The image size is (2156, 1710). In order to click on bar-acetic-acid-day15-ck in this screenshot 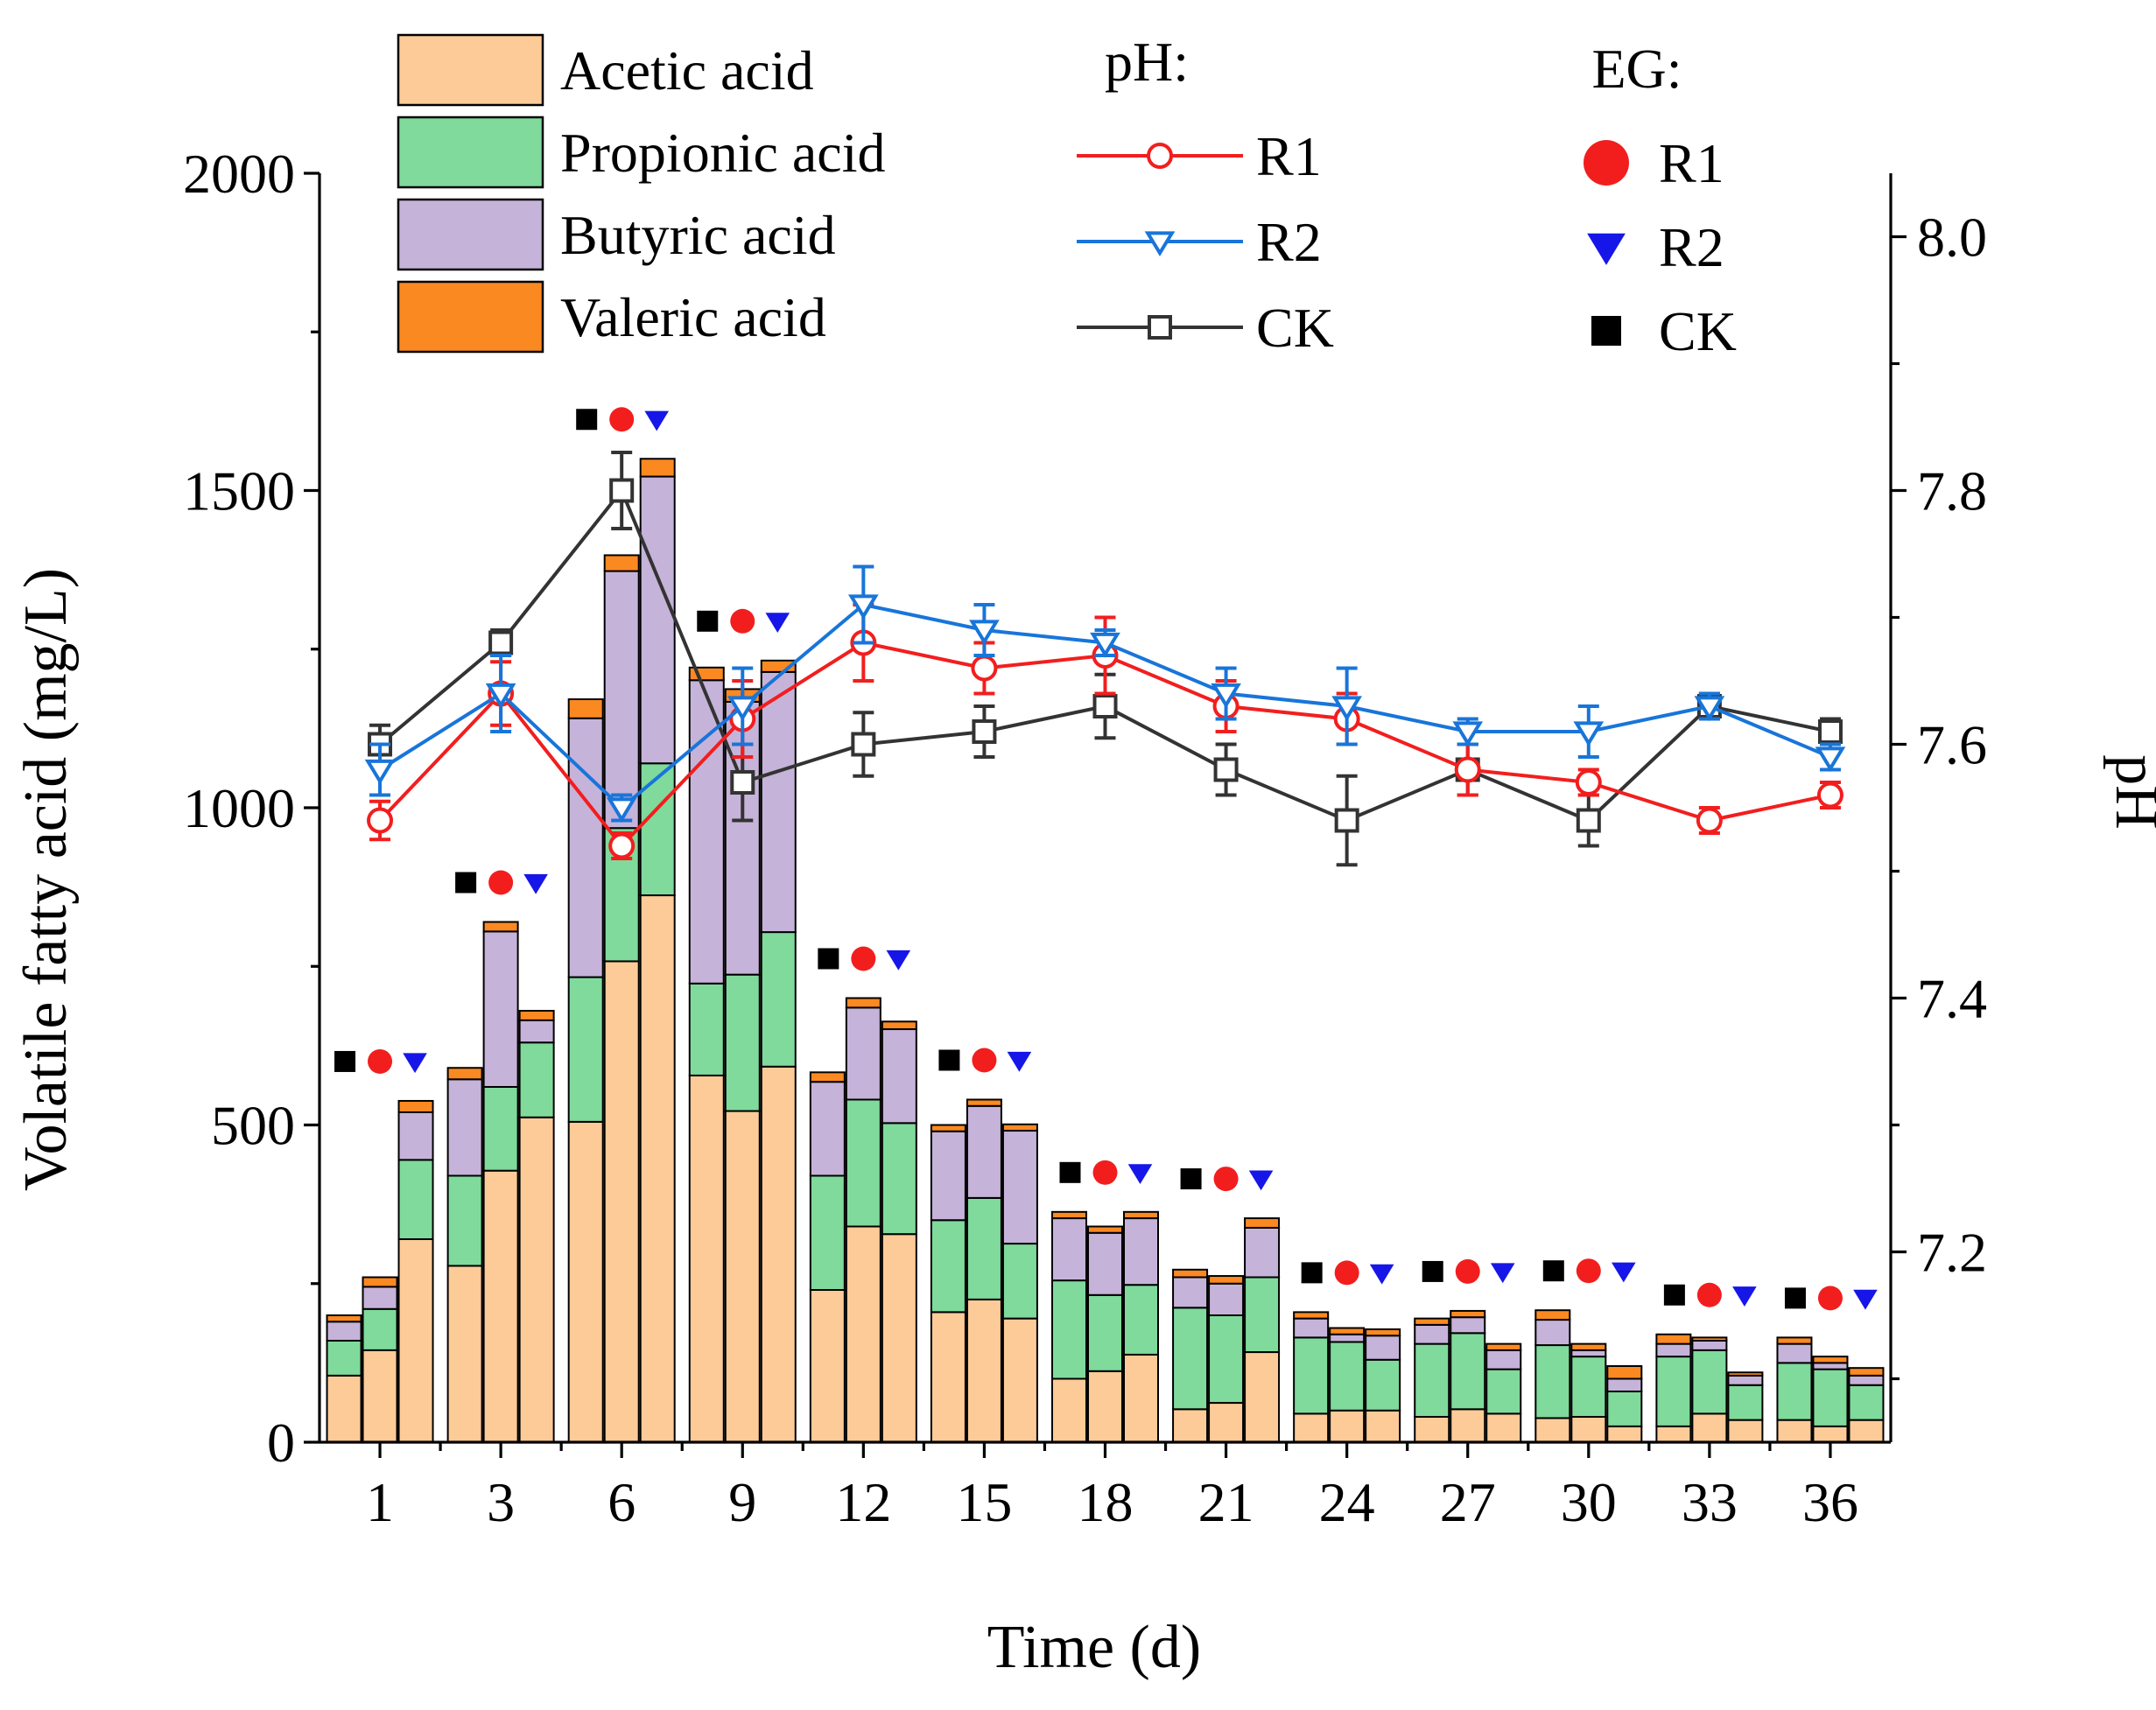, I will do `click(948, 1377)`.